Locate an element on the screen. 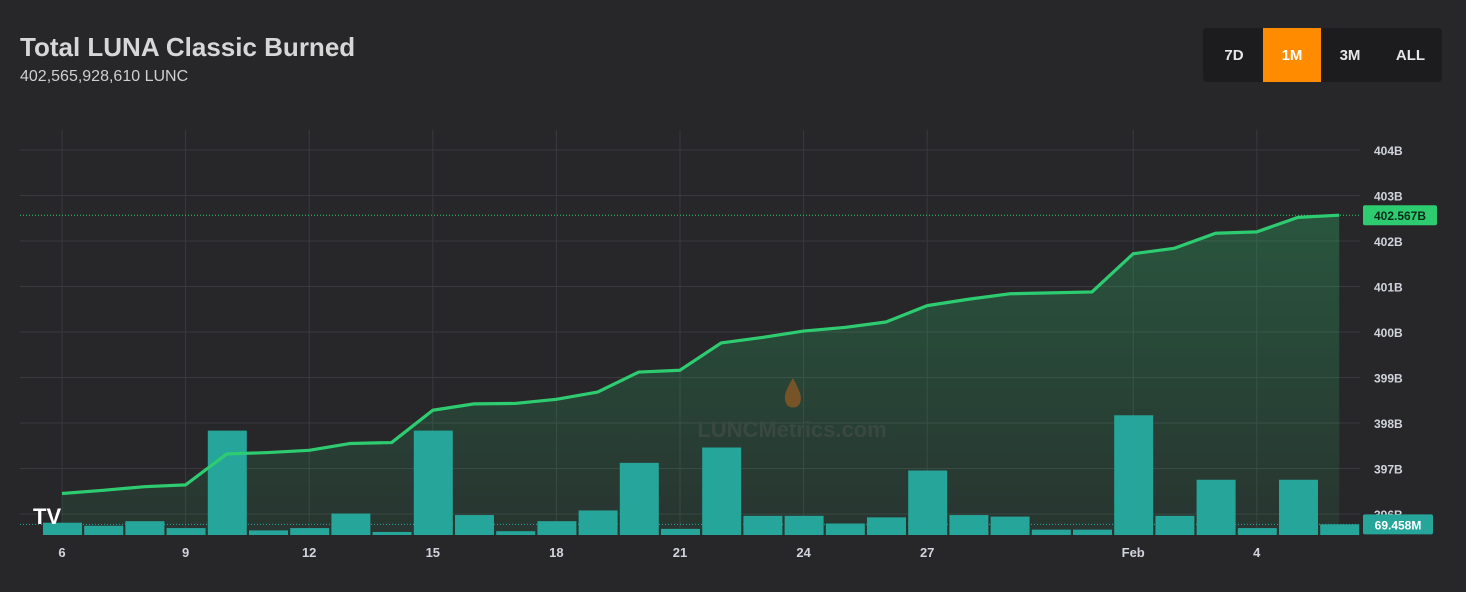 This screenshot has width=1466, height=592. tradingview-logo: TV is located at coordinates (47, 516).